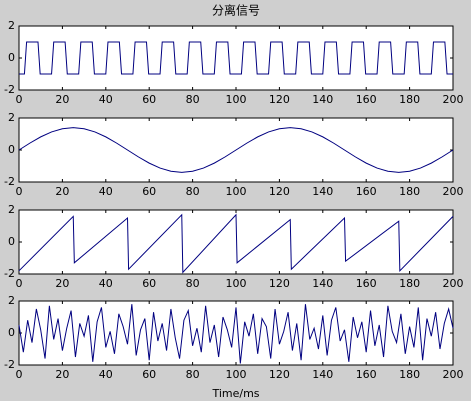  I want to click on chart-title: 分离信号, so click(236, 10).